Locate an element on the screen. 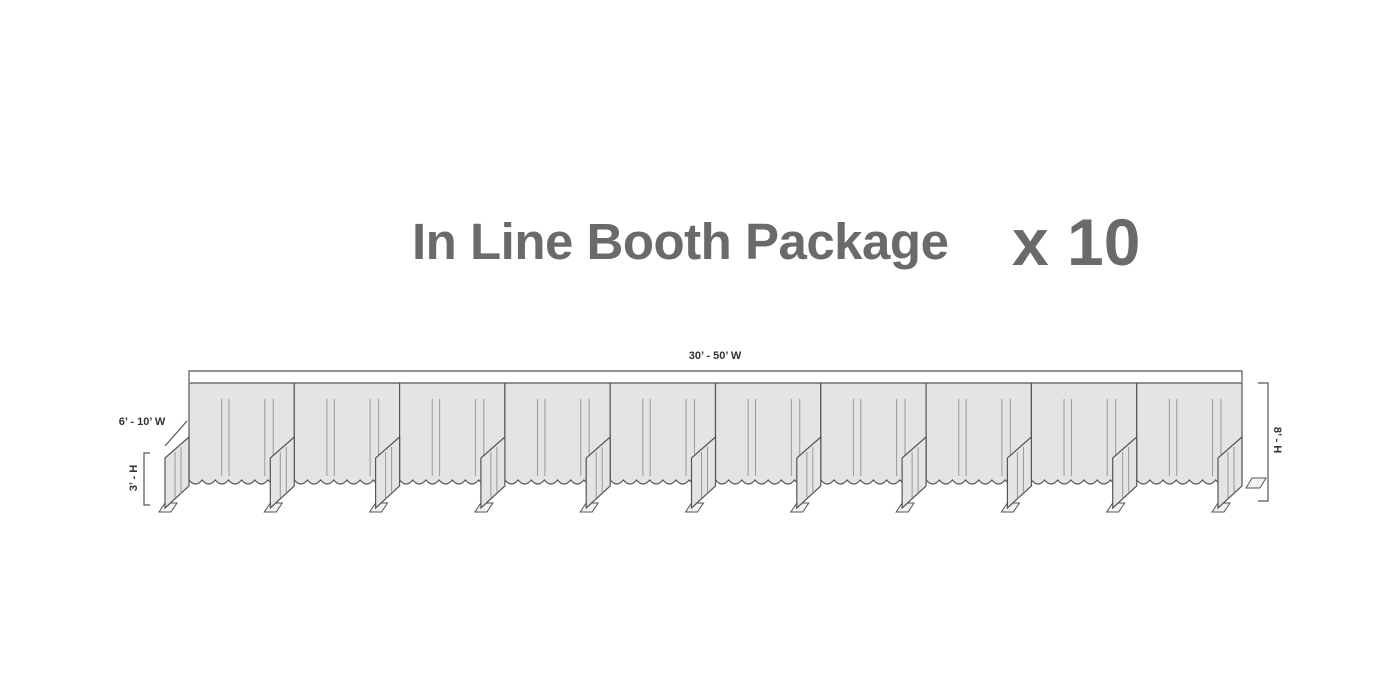 This screenshot has width=1400, height=700. side-height-bracket is located at coordinates (146, 479).